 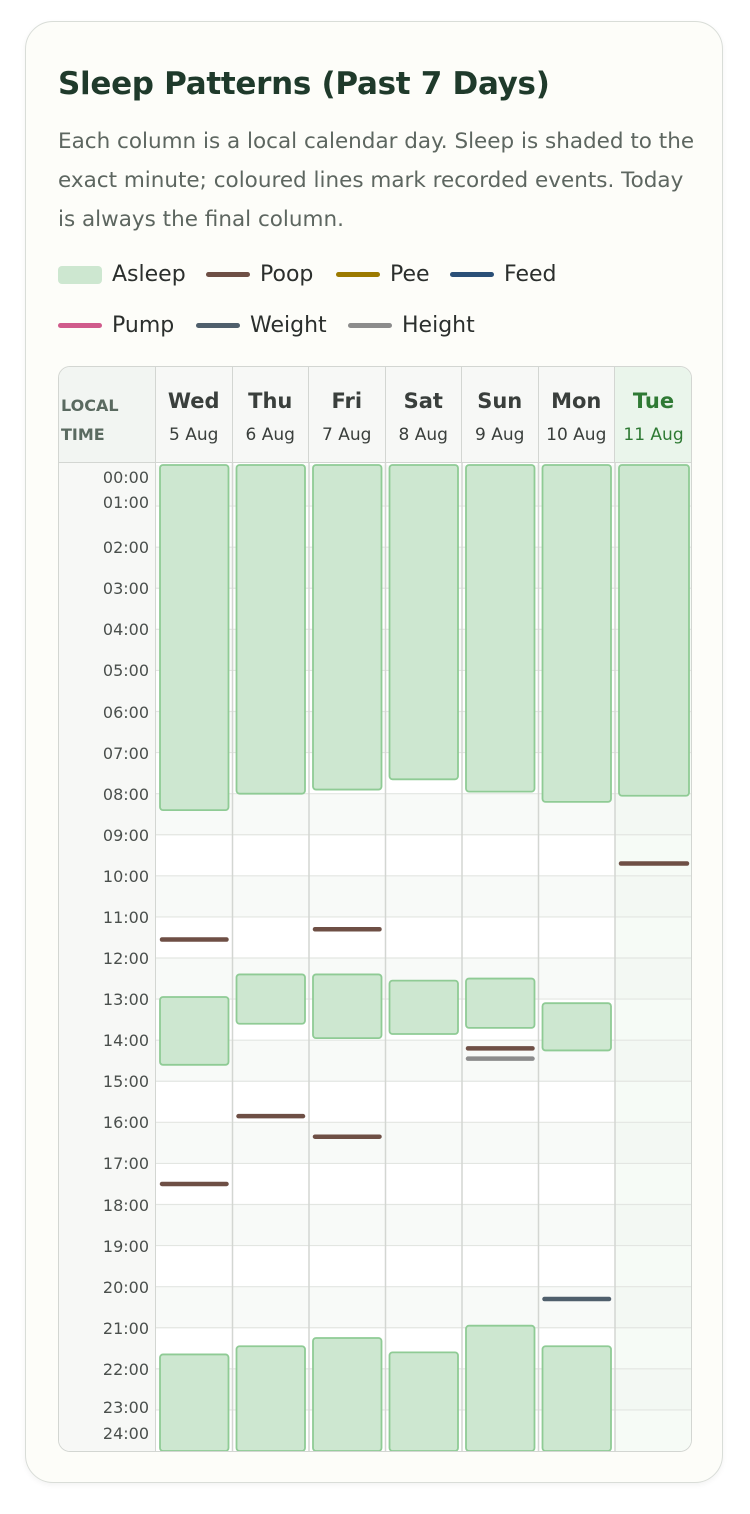 I want to click on day-name: Sun, so click(x=500, y=401).